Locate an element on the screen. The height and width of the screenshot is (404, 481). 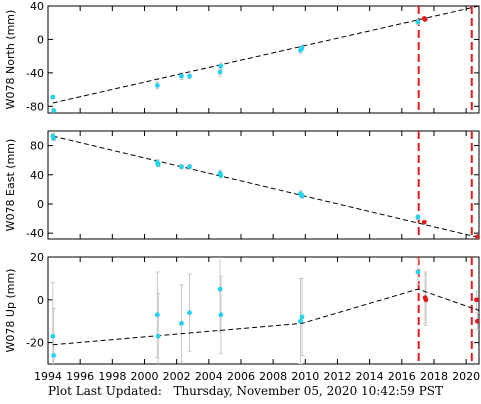
up-ytick-label: 0 is located at coordinates (40, 300).